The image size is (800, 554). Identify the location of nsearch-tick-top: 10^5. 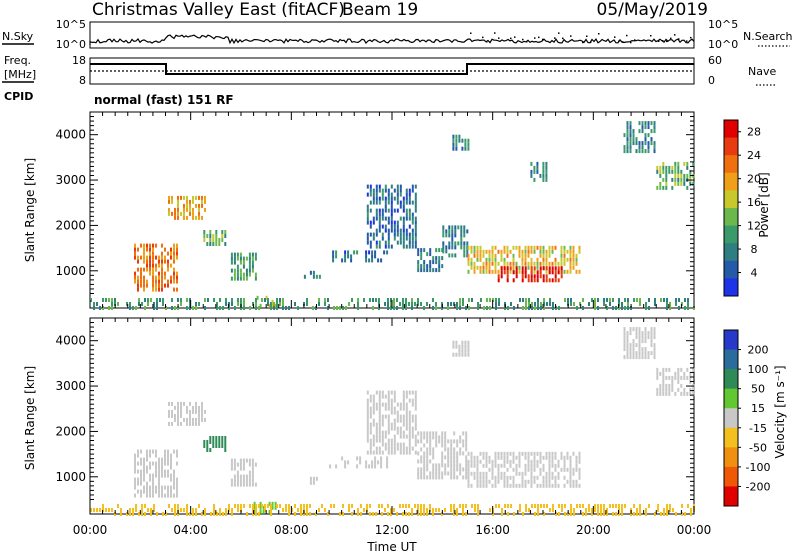
(723, 24).